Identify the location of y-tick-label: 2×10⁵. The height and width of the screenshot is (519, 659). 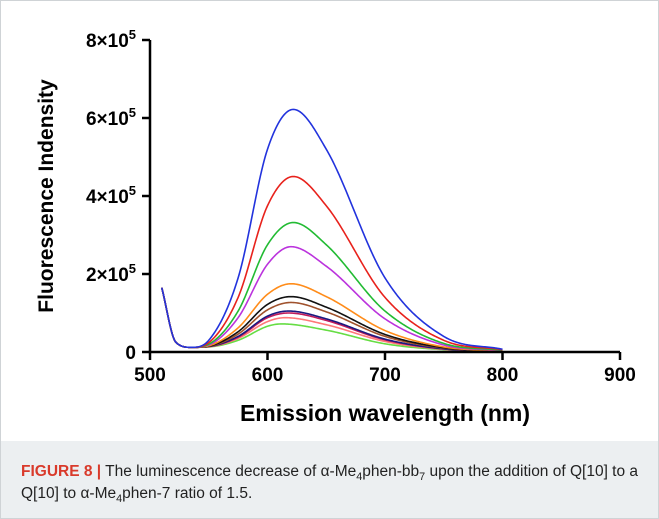
(111, 273).